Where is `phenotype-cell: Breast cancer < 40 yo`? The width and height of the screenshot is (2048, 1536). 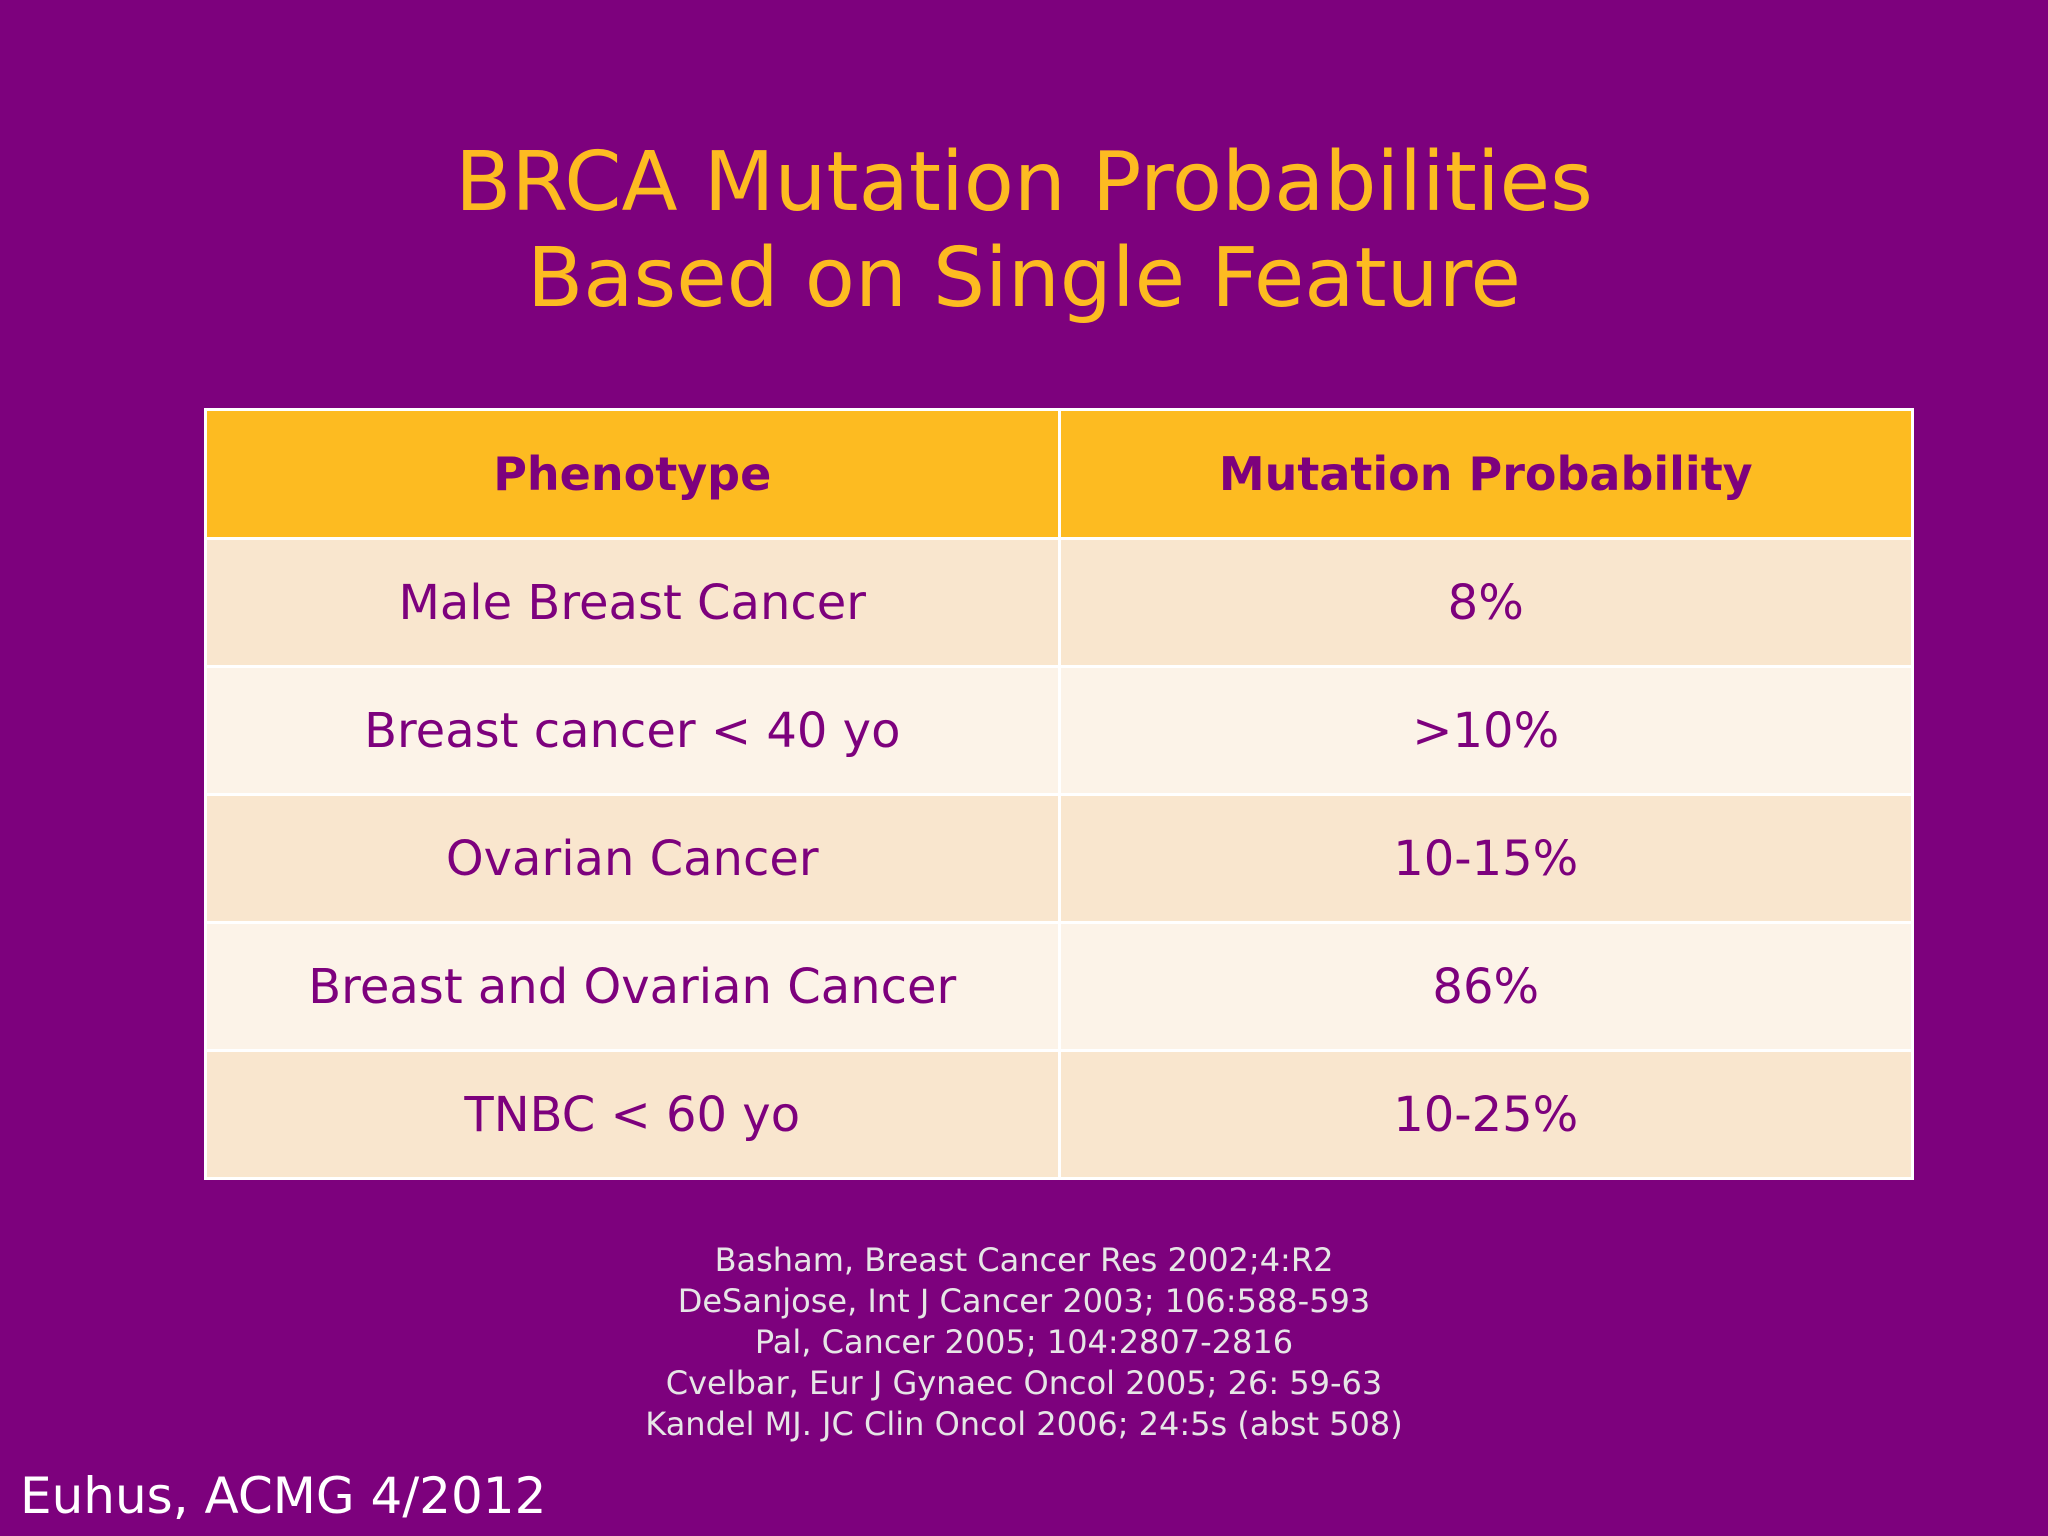
phenotype-cell: Breast cancer < 40 yo is located at coordinates (632, 730).